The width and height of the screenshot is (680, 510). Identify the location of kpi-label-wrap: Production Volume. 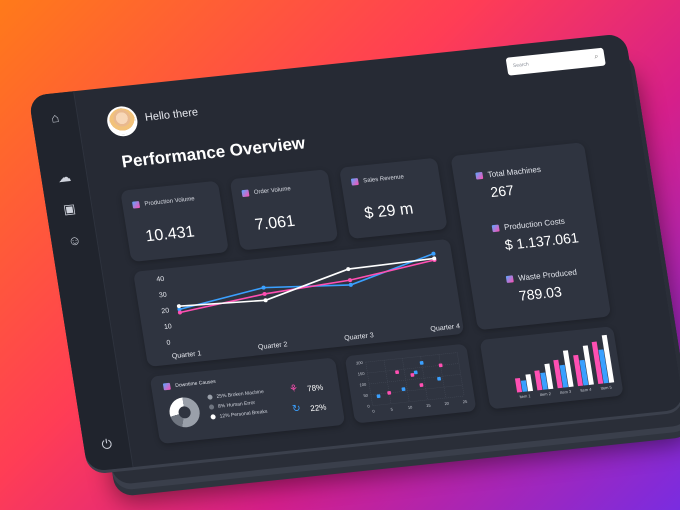
(163, 202).